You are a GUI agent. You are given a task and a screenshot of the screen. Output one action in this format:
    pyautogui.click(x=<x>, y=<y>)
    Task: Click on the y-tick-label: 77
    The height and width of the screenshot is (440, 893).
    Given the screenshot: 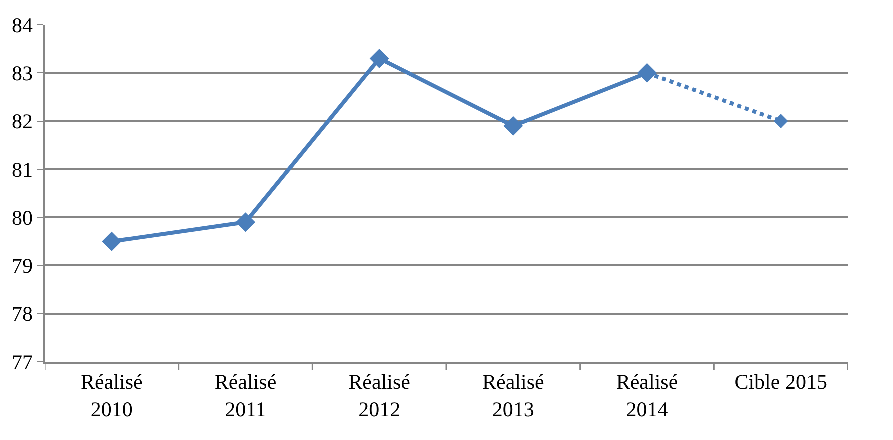 What is the action you would take?
    pyautogui.click(x=23, y=362)
    